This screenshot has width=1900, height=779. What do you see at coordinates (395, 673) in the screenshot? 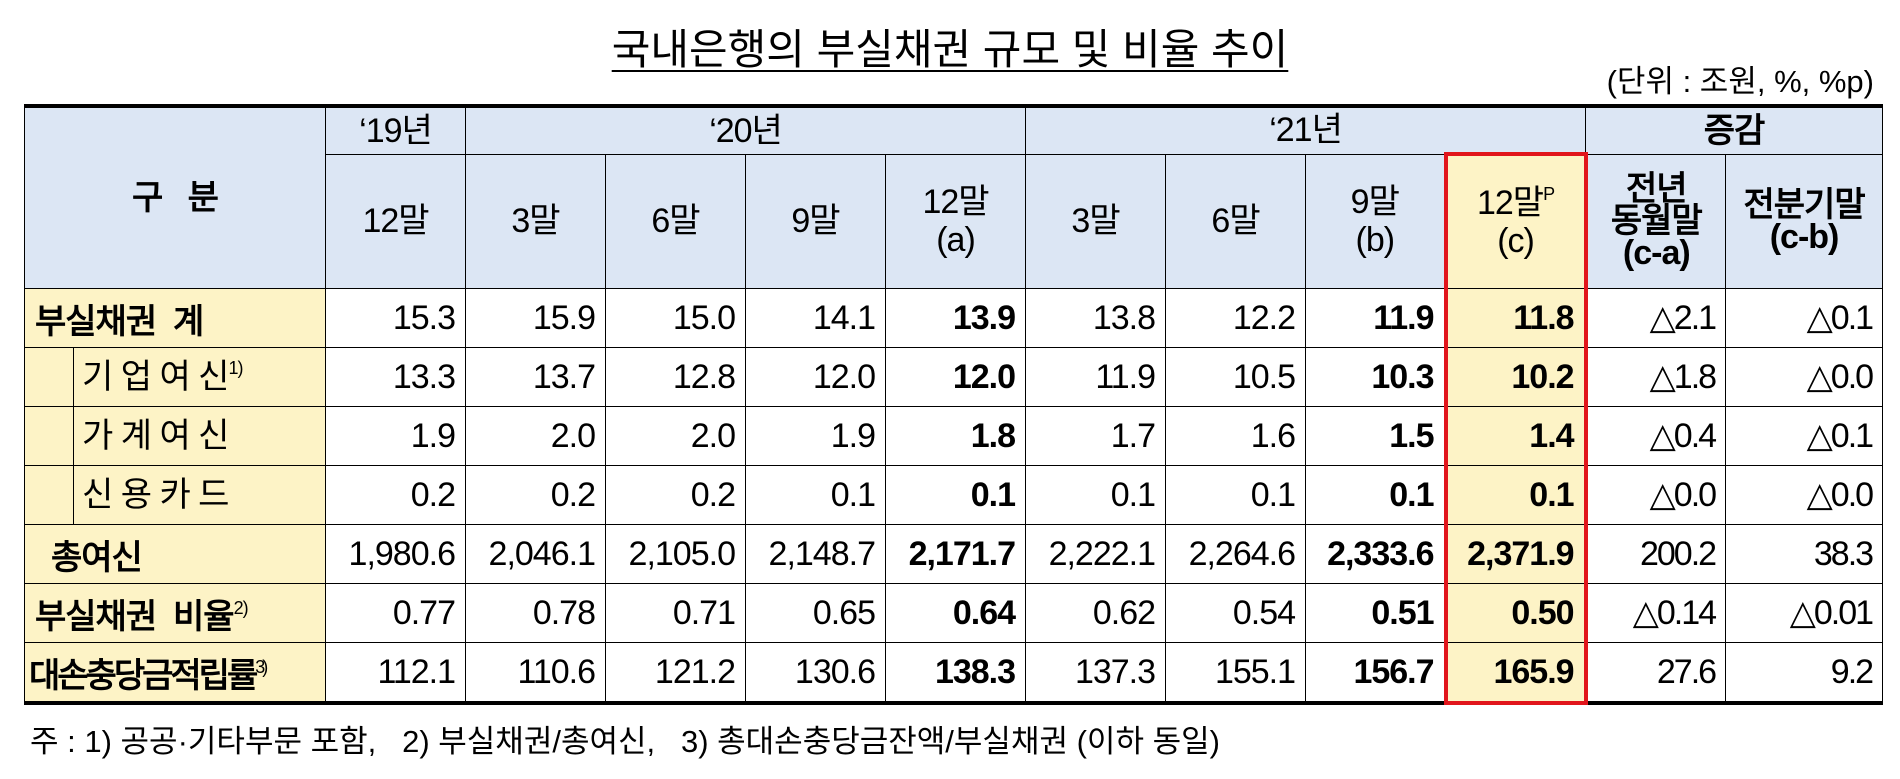
I see `value-cell: 112.1` at bounding box center [395, 673].